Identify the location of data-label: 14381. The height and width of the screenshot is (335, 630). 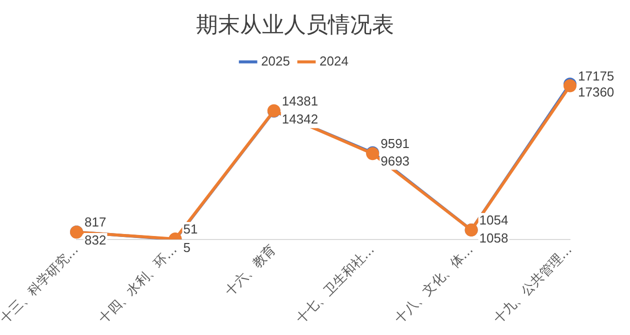
(300, 100).